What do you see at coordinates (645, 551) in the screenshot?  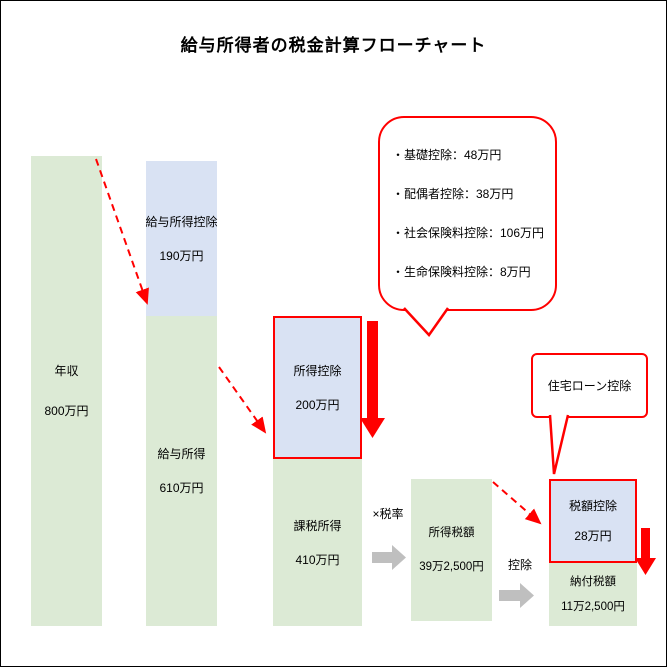 I see `red-down-arrow-small` at bounding box center [645, 551].